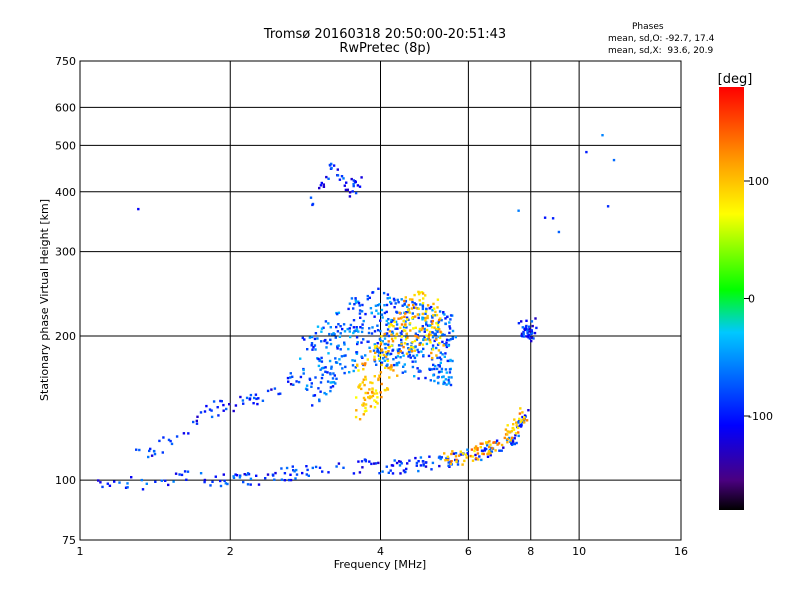  Describe the element at coordinates (758, 181) in the screenshot. I see `colorbar-tick-label: 100` at that location.